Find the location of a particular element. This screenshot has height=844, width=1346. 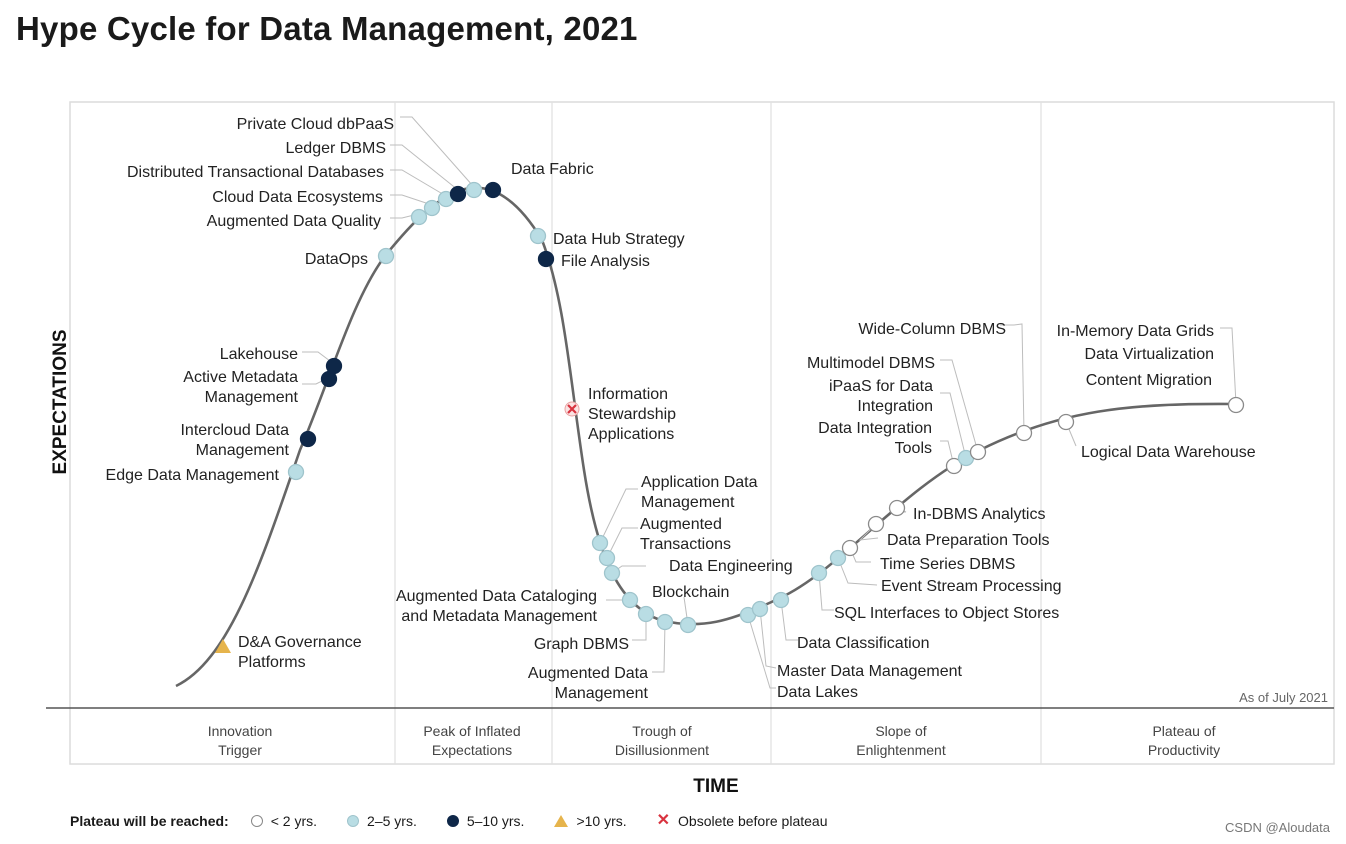

label-in-dbms-analytics: In-DBMS Analytics is located at coordinates (979, 514).